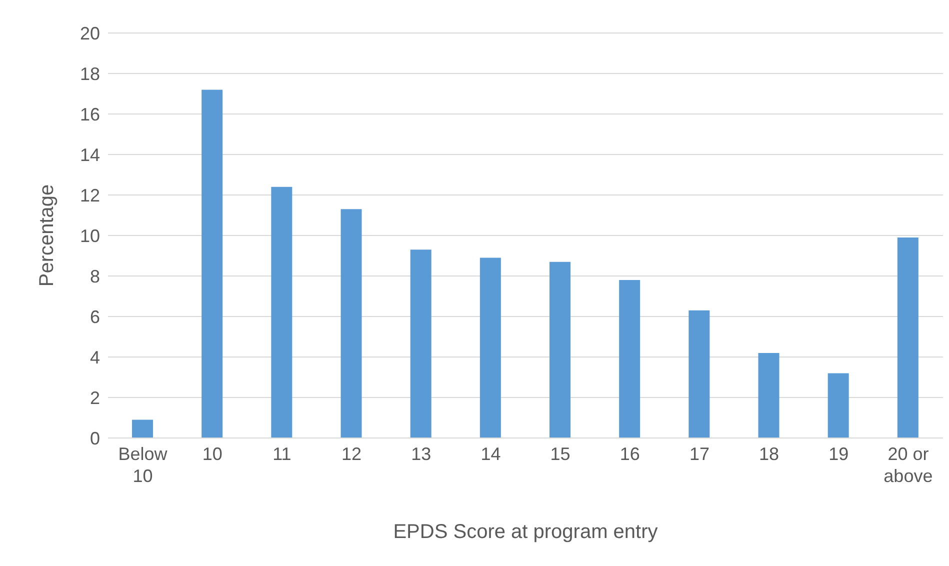 This screenshot has width=949, height=566. I want to click on x-tick-label: Below 10, so click(143, 465).